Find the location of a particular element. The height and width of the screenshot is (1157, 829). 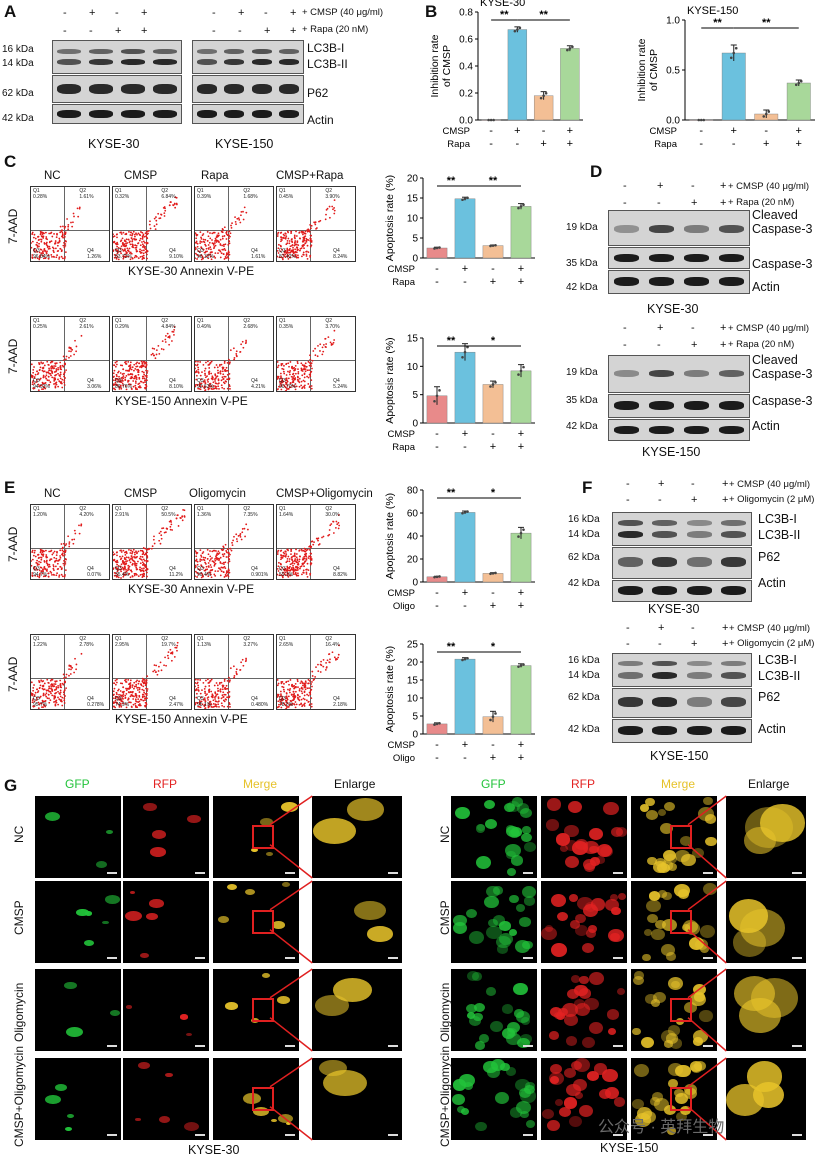

rapa-sign: - is located at coordinates (240, 31).